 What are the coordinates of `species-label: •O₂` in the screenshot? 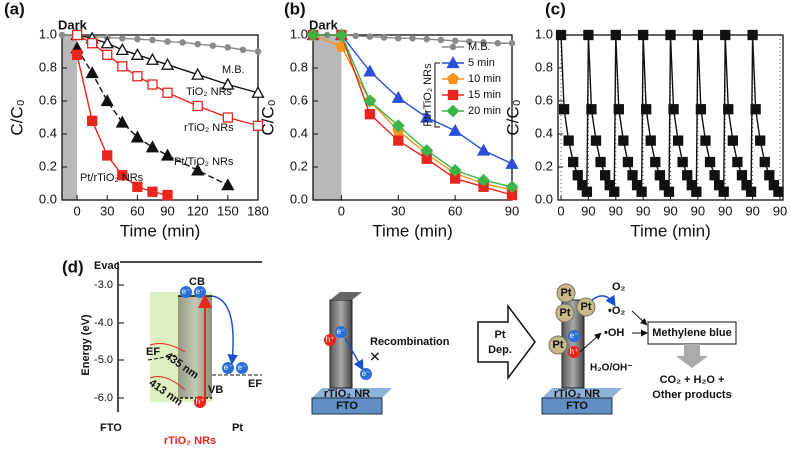 It's located at (616, 311).